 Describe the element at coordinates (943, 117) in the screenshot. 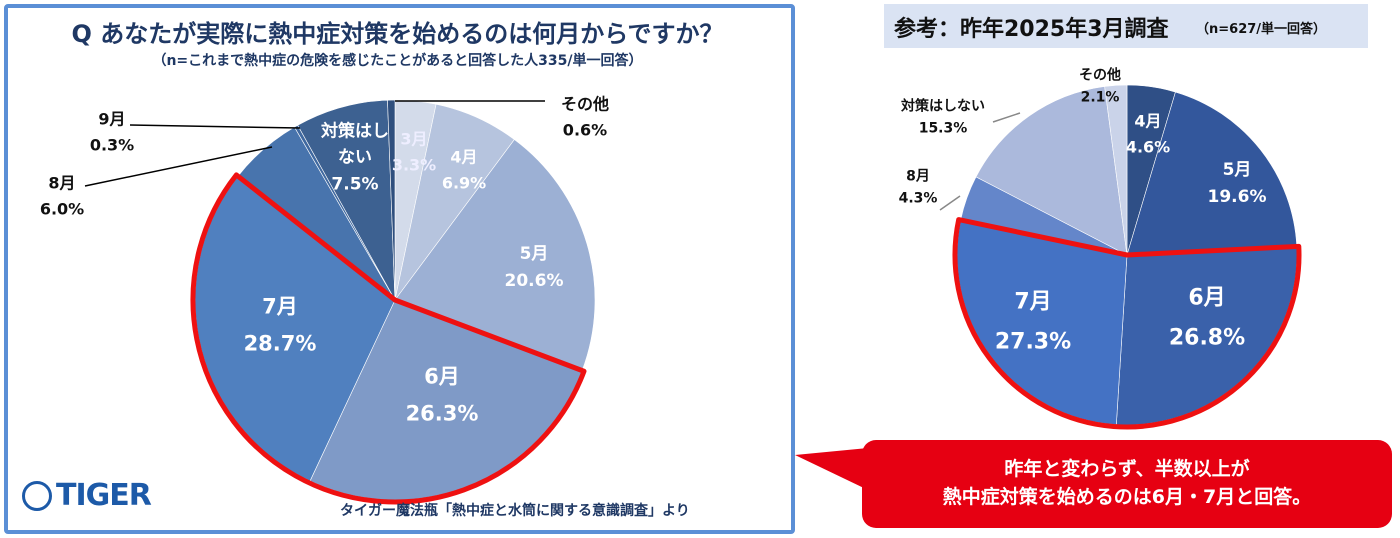

I see `r-label-none: 対策はしない 15.3%` at that location.